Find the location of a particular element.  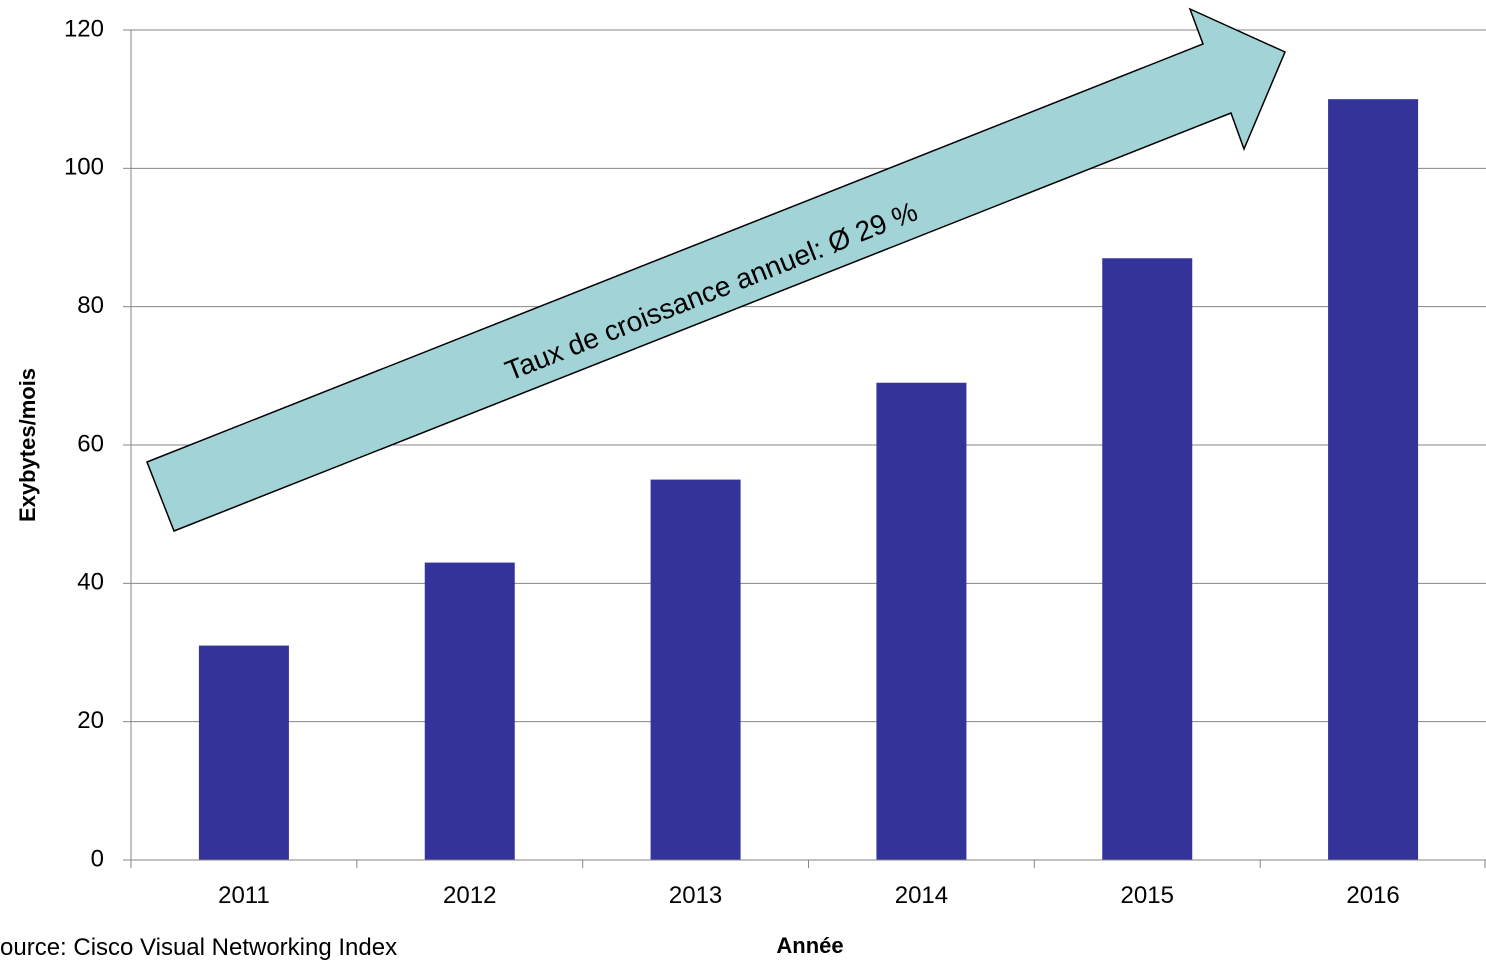

bar-2015 is located at coordinates (1147, 559).